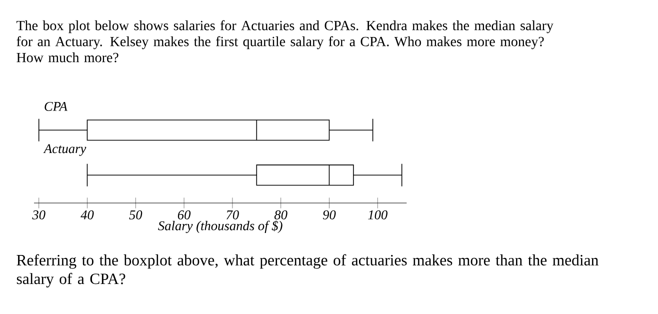 The width and height of the screenshot is (658, 314). I want to click on x-axis-title: Salary (thousands of $), so click(220, 227).